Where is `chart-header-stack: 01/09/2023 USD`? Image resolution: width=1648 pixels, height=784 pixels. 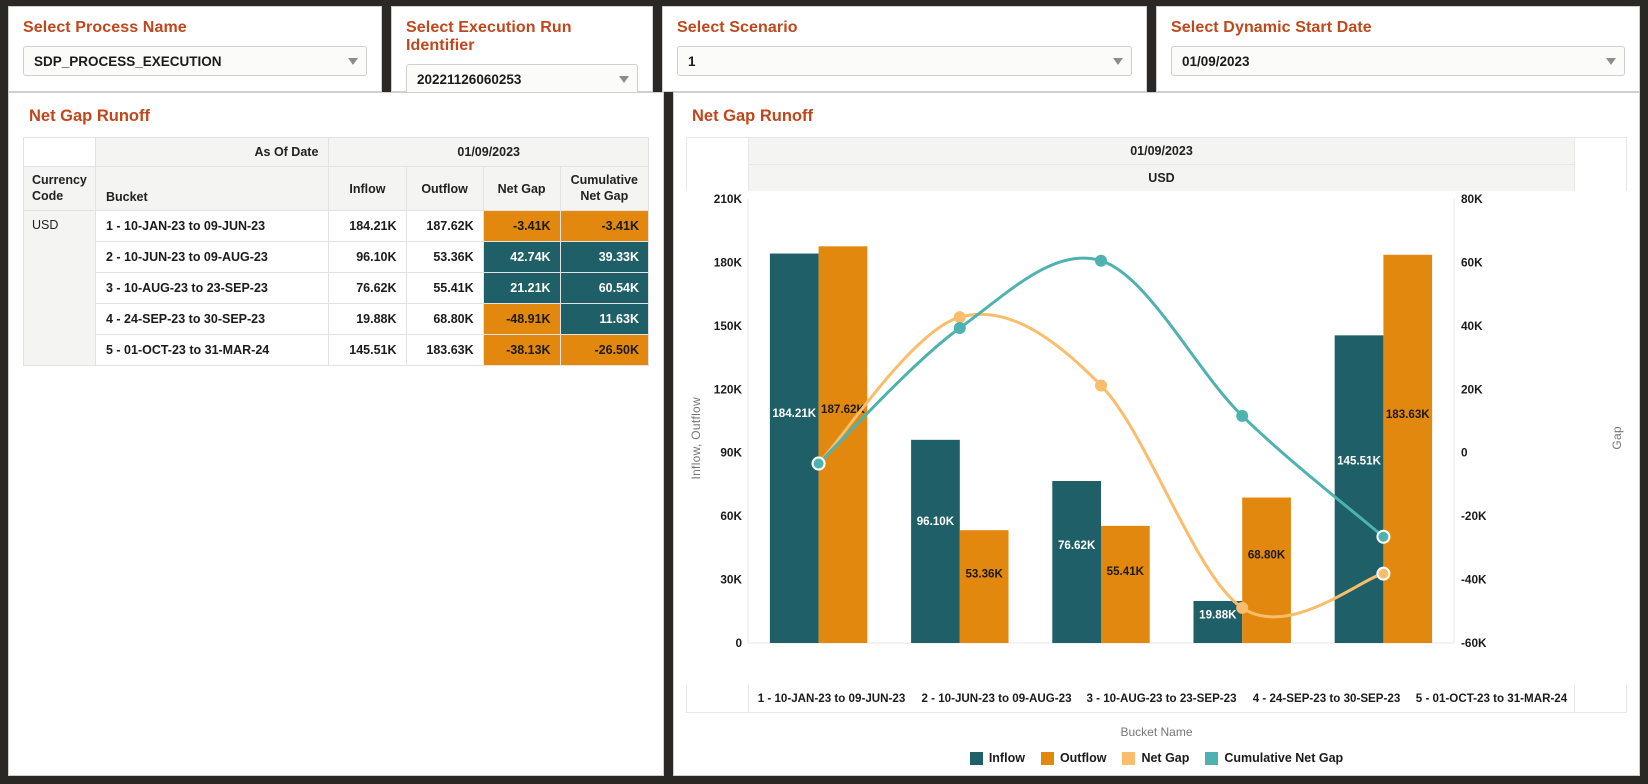 chart-header-stack: 01/09/2023 USD is located at coordinates (1161, 164).